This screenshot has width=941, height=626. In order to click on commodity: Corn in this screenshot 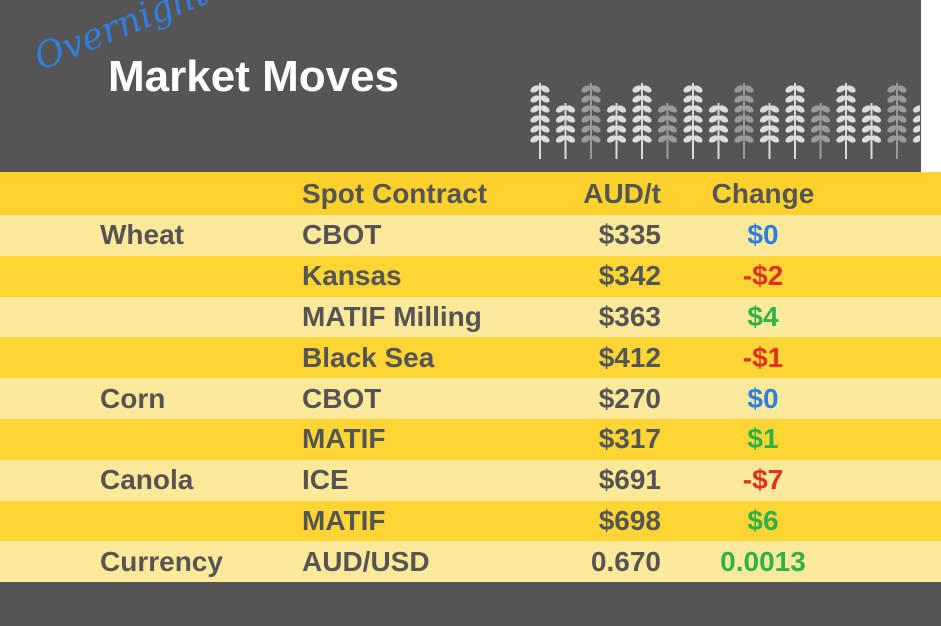, I will do `click(133, 398)`.